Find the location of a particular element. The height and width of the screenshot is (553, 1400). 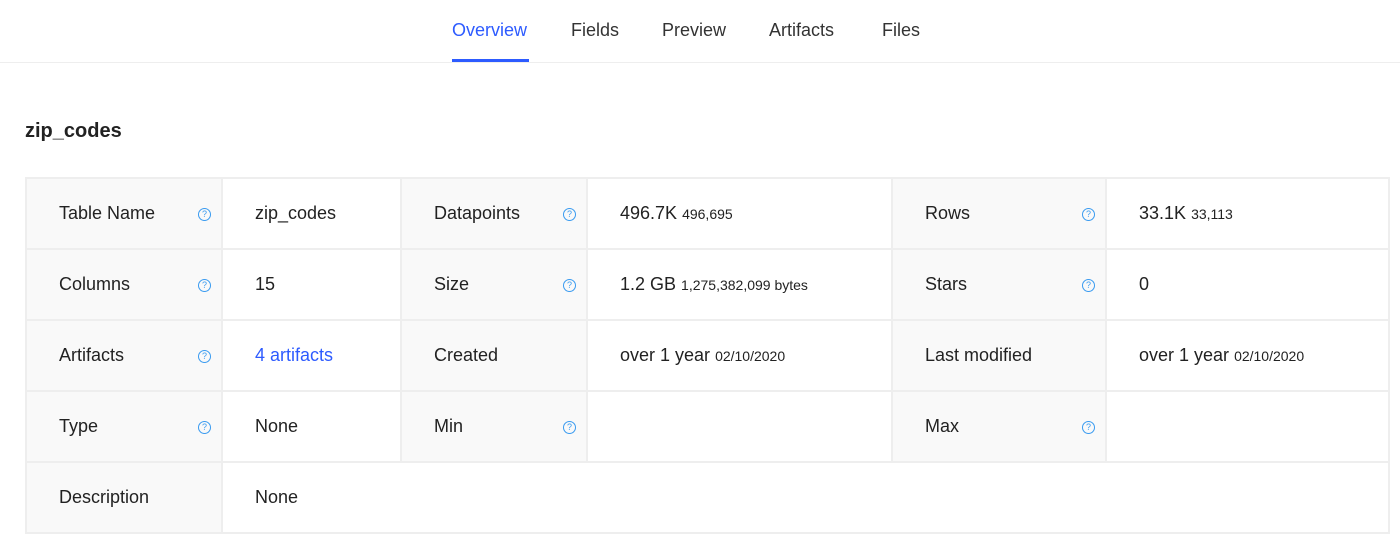

datapoints-label: Datapoints is located at coordinates (477, 213).